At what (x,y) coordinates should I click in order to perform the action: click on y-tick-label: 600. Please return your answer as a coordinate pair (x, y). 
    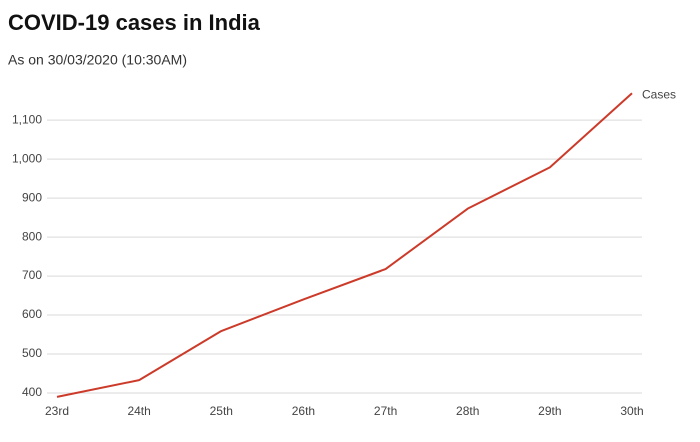
    Looking at the image, I should click on (32, 314).